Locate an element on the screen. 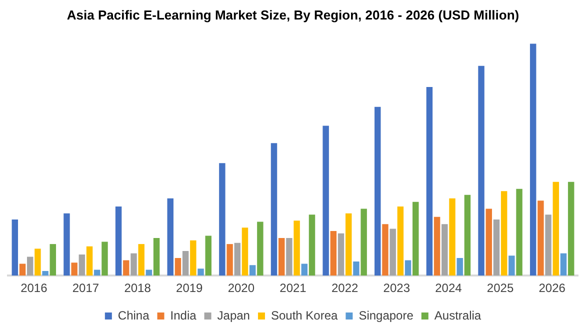  x-tick-label: 2016 is located at coordinates (34, 288).